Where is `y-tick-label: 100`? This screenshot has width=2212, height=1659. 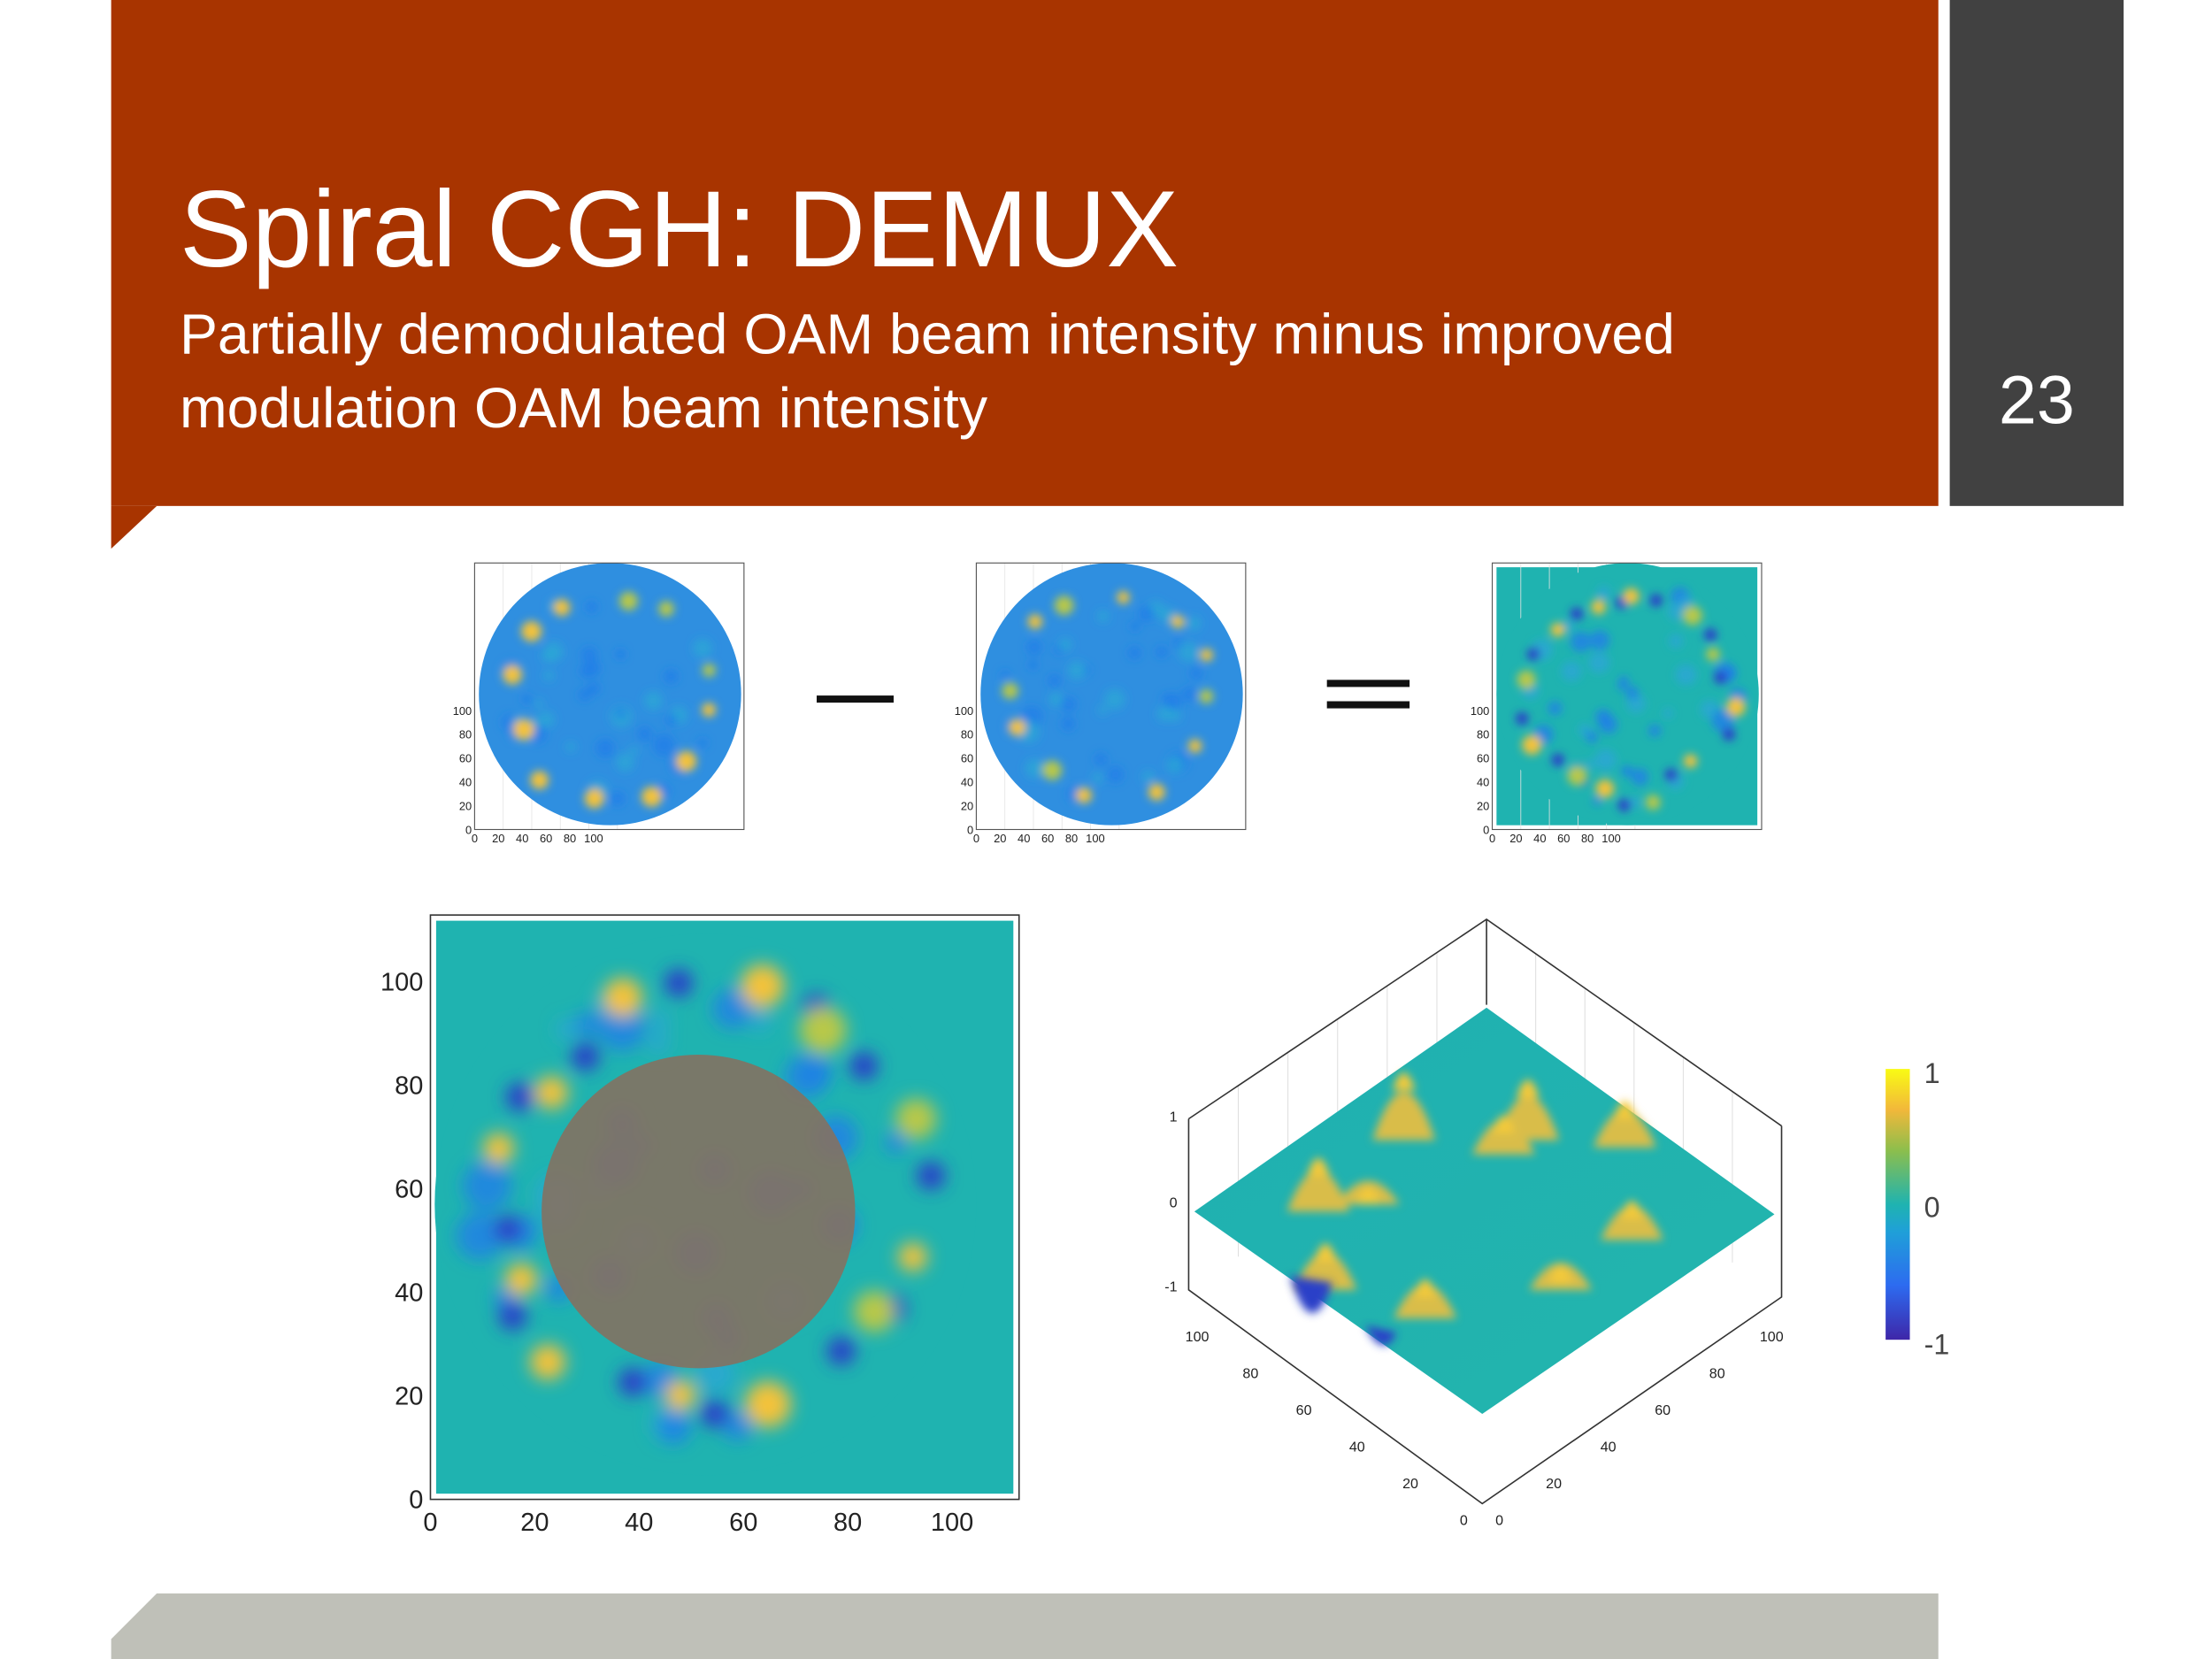
y-tick-label: 100 is located at coordinates (1480, 711).